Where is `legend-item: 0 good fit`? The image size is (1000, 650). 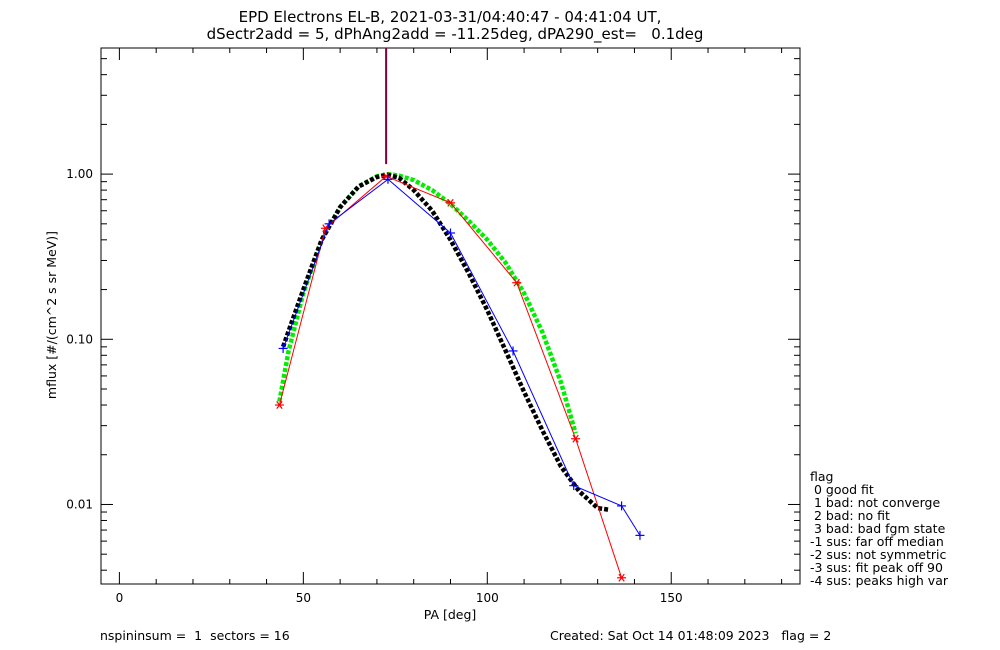
legend-item: 0 good fit is located at coordinates (842, 489).